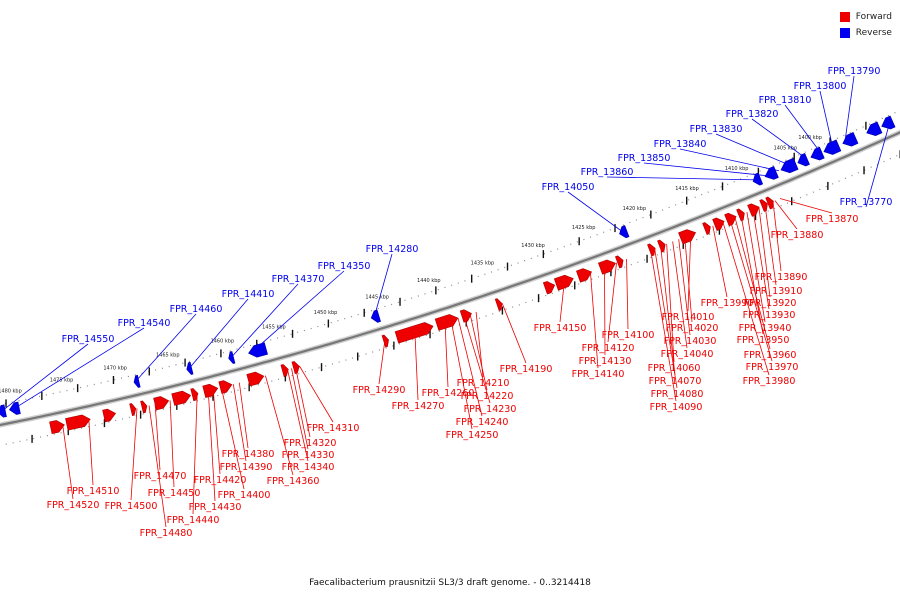 The height and width of the screenshot is (600, 900). Describe the element at coordinates (690, 341) in the screenshot. I see `gene-label: FPR_14030` at that location.